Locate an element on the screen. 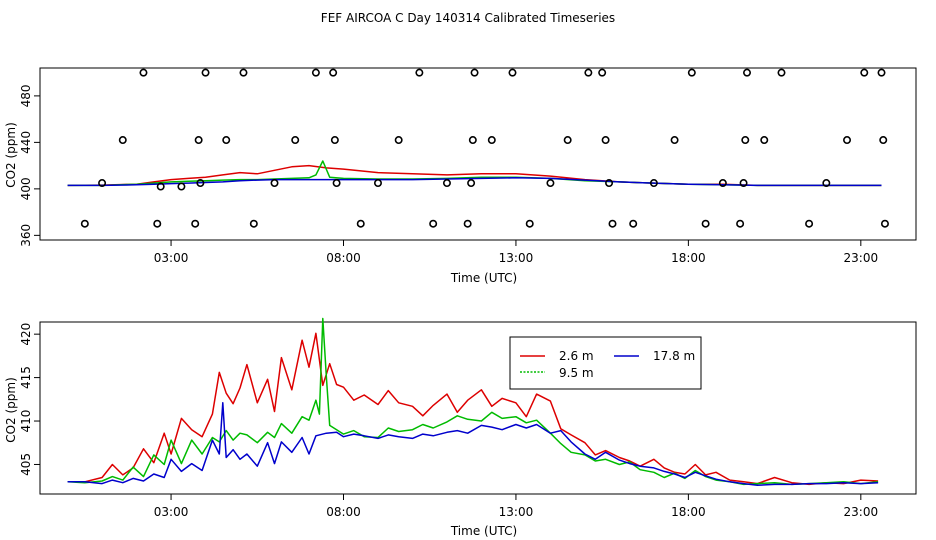 Image resolution: width=936 pixels, height=540 pixels. panel-1-y-tick-label: 440 is located at coordinates (26, 142).